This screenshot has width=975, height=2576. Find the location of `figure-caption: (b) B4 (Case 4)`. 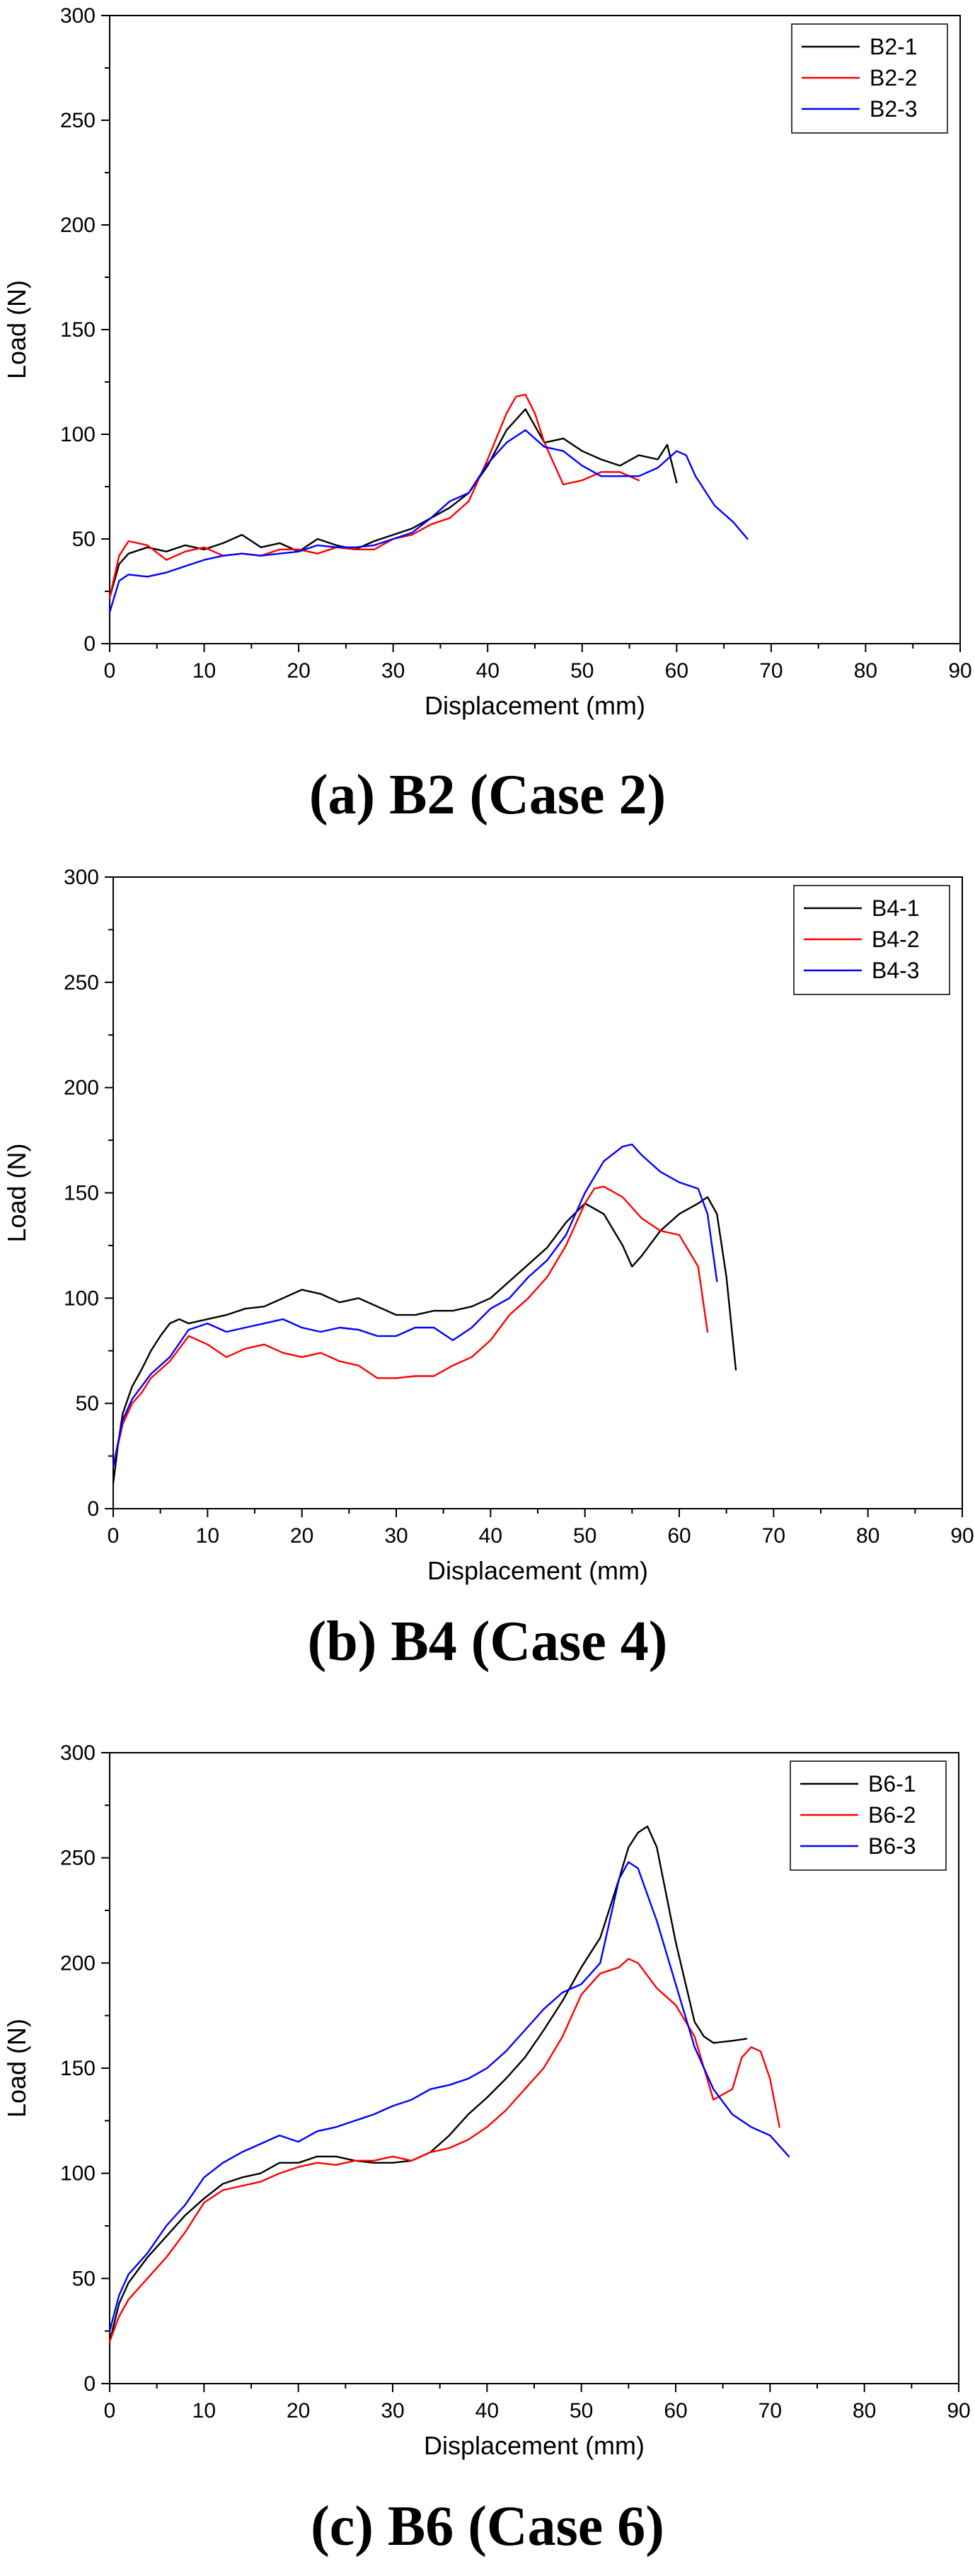

figure-caption: (b) B4 (Case 4) is located at coordinates (488, 1642).